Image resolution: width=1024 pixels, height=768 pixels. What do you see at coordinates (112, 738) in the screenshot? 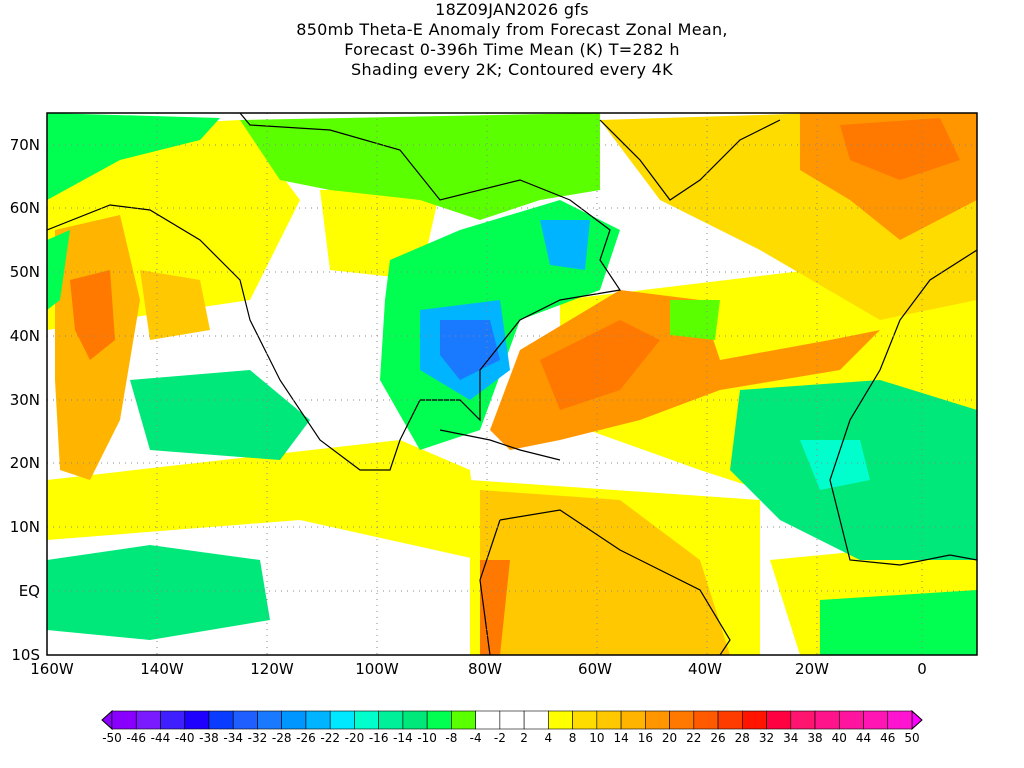
I see `colorbar-tick-label: -50` at bounding box center [112, 738].